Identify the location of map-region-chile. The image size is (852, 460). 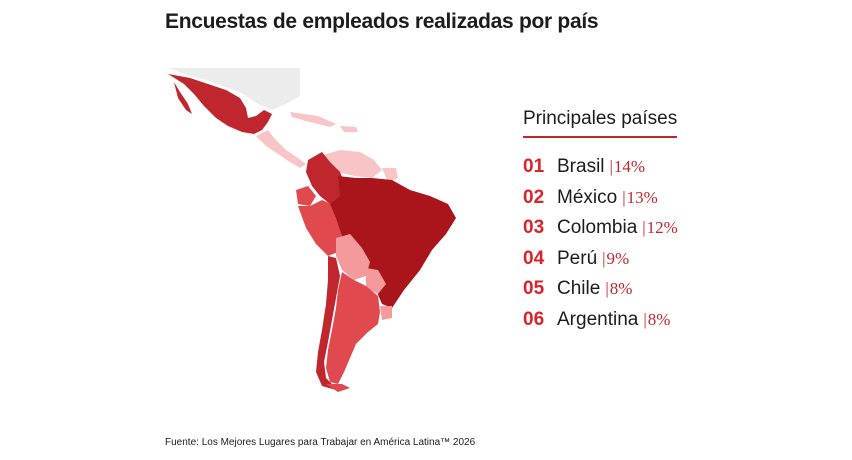
(332, 323).